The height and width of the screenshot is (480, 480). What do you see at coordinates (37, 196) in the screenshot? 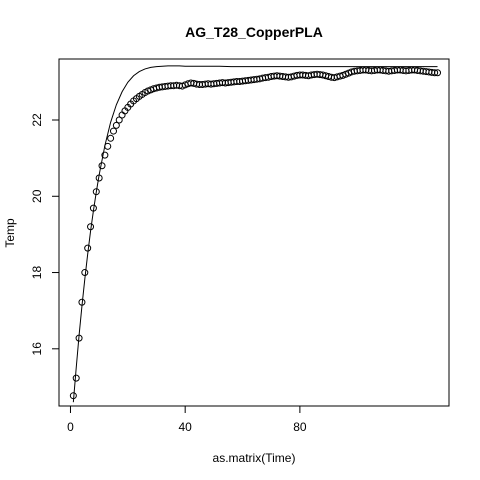
I see `y-tick-label: 20` at bounding box center [37, 196].